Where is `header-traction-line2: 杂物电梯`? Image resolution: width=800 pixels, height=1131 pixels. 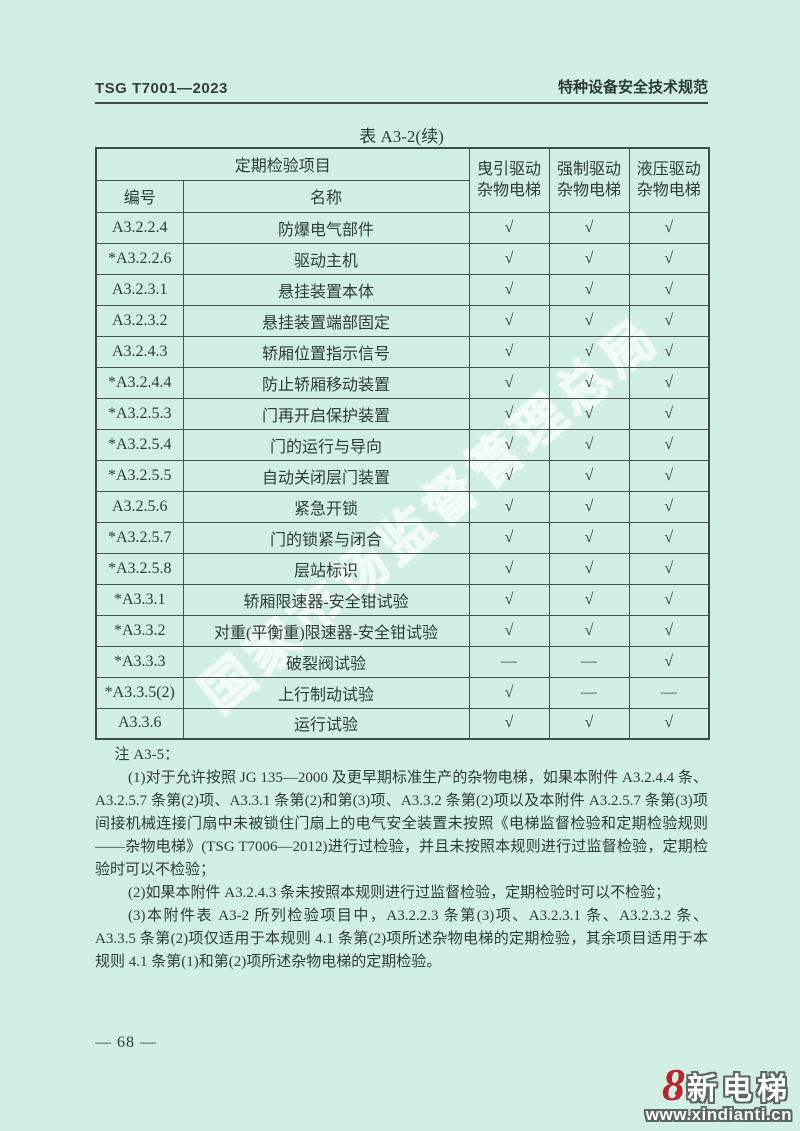
header-traction-line2: 杂物电梯 is located at coordinates (509, 191).